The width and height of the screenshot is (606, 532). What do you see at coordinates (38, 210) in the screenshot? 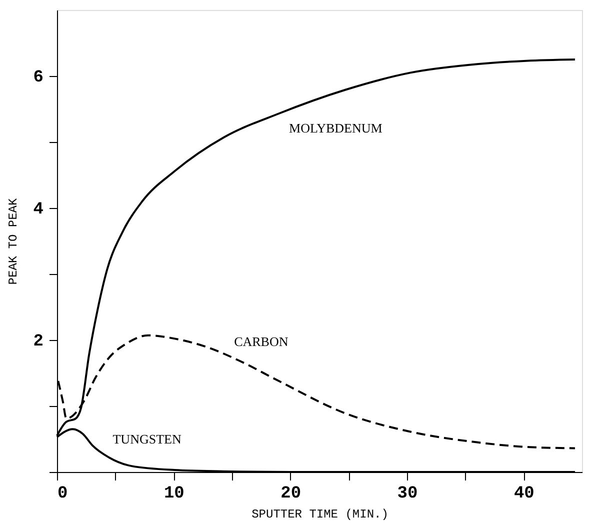
I see `y-tick-label: 4` at bounding box center [38, 210].